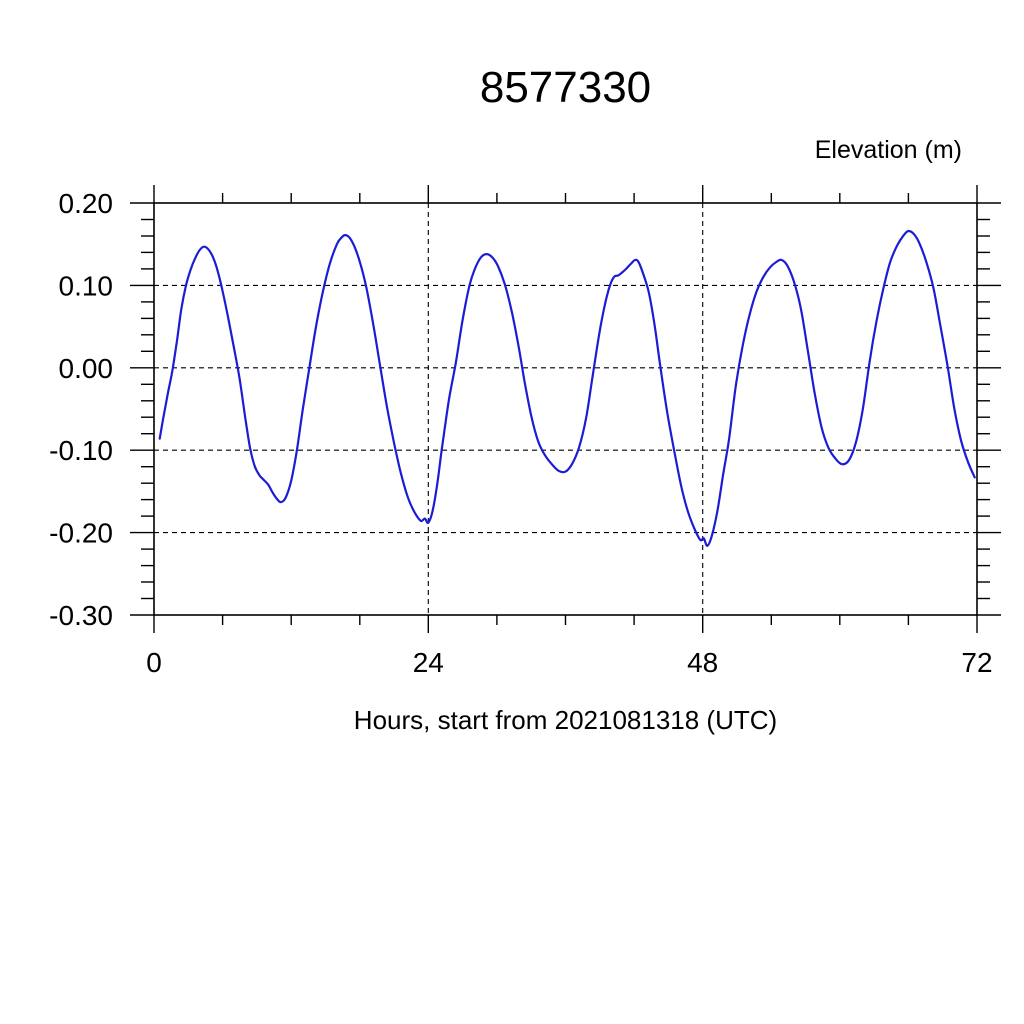 The height and width of the screenshot is (1024, 1024). What do you see at coordinates (81, 533) in the screenshot?
I see `y-tick-label: -0.20` at bounding box center [81, 533].